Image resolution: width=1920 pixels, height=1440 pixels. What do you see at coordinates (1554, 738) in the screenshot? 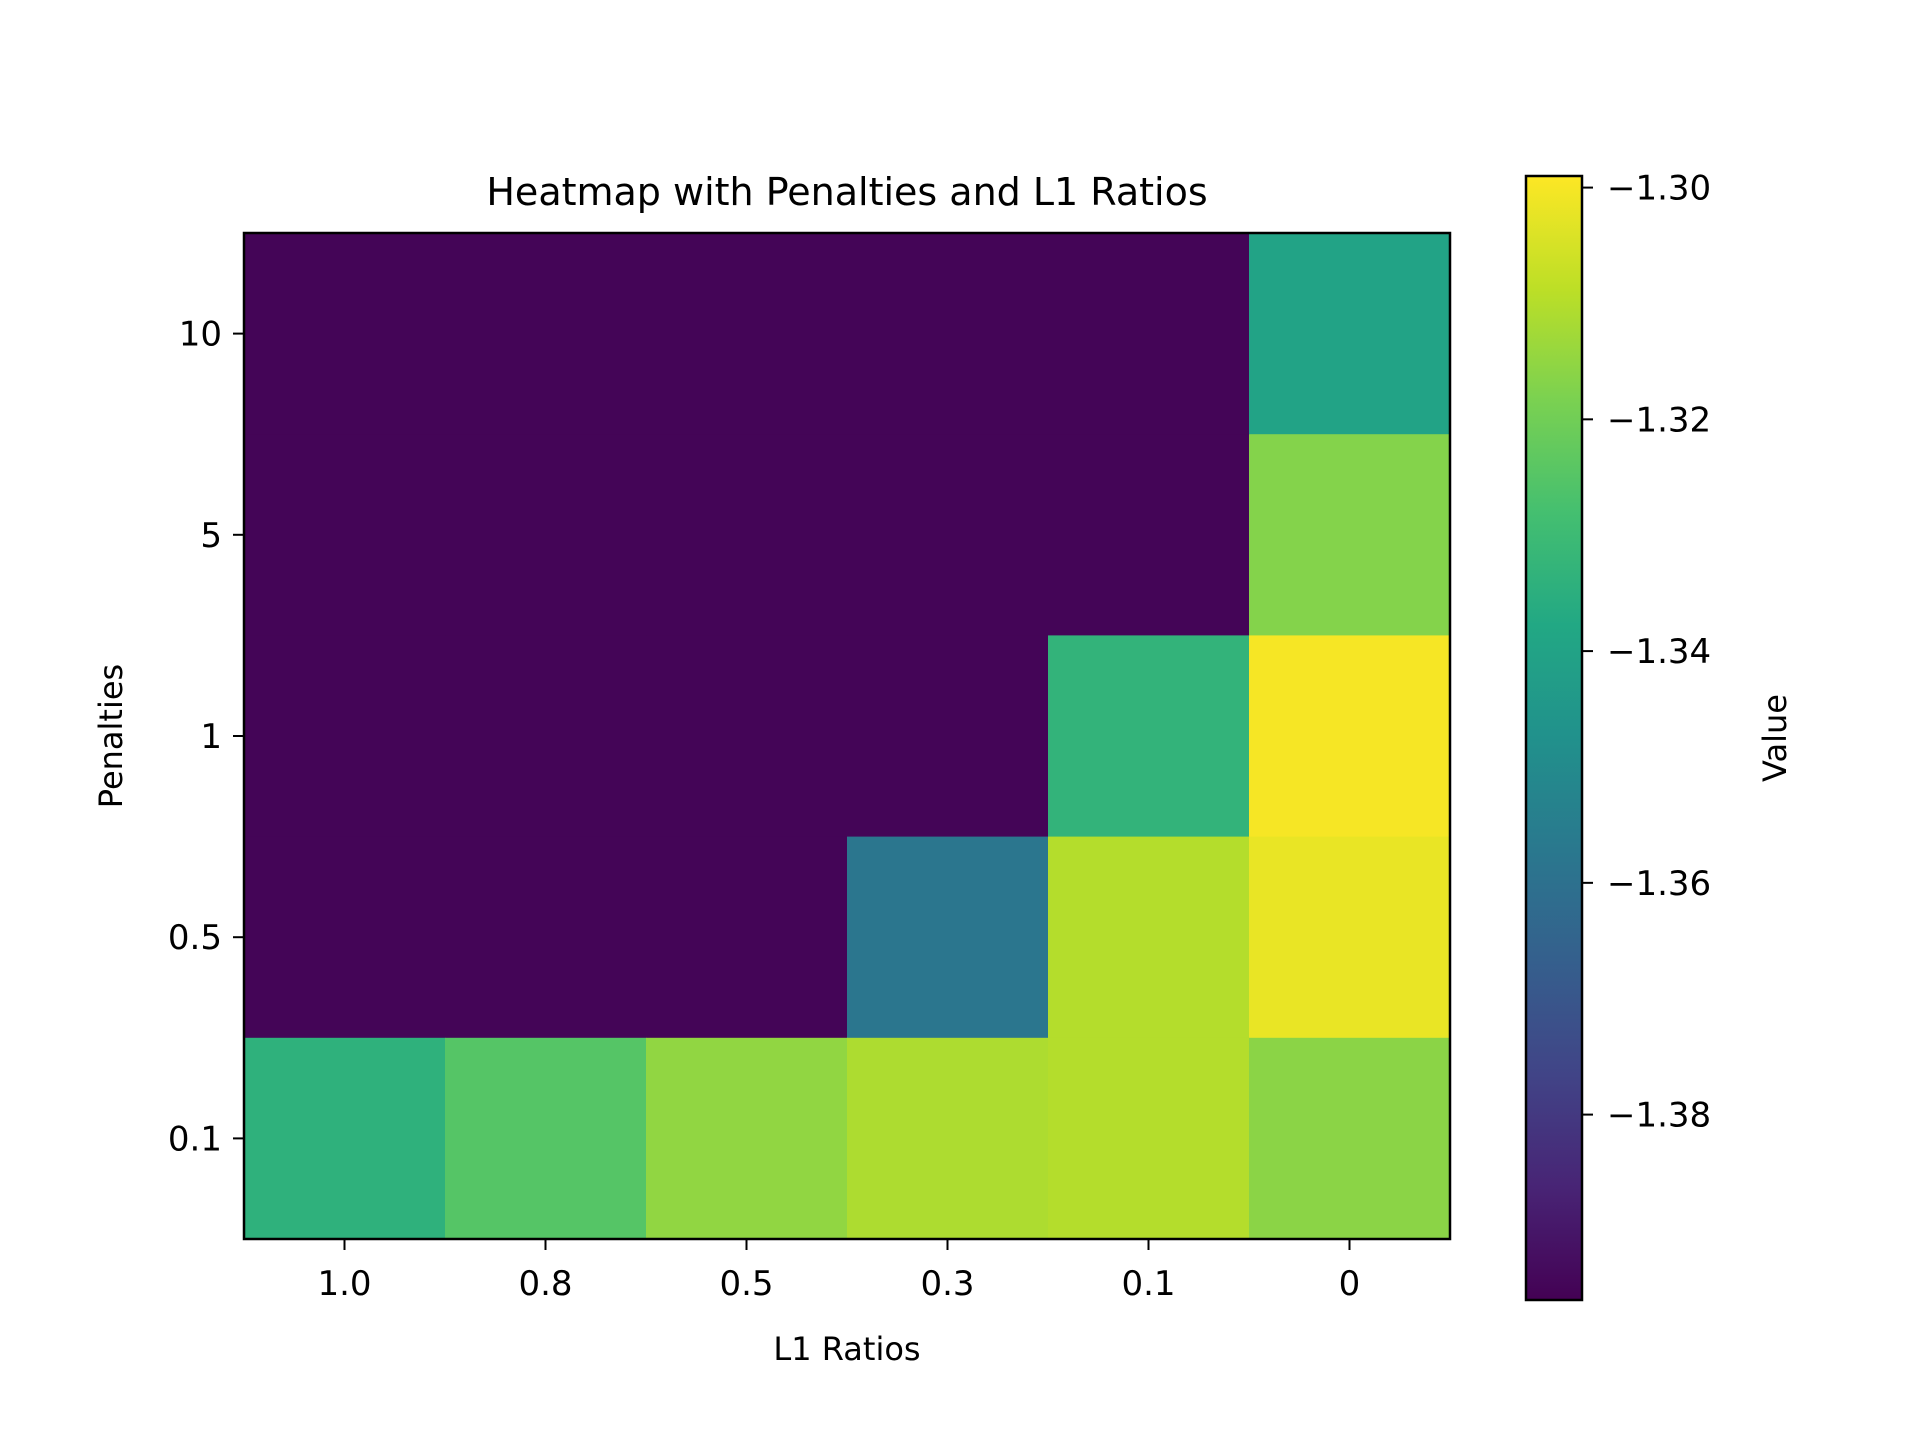
I see `colorbar` at bounding box center [1554, 738].